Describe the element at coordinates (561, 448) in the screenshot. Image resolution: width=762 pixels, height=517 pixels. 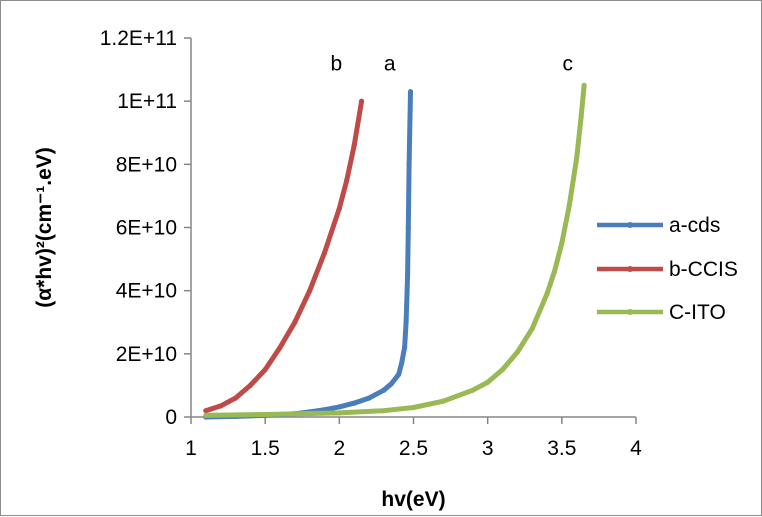
I see `x-tick-label: 3.5` at that location.